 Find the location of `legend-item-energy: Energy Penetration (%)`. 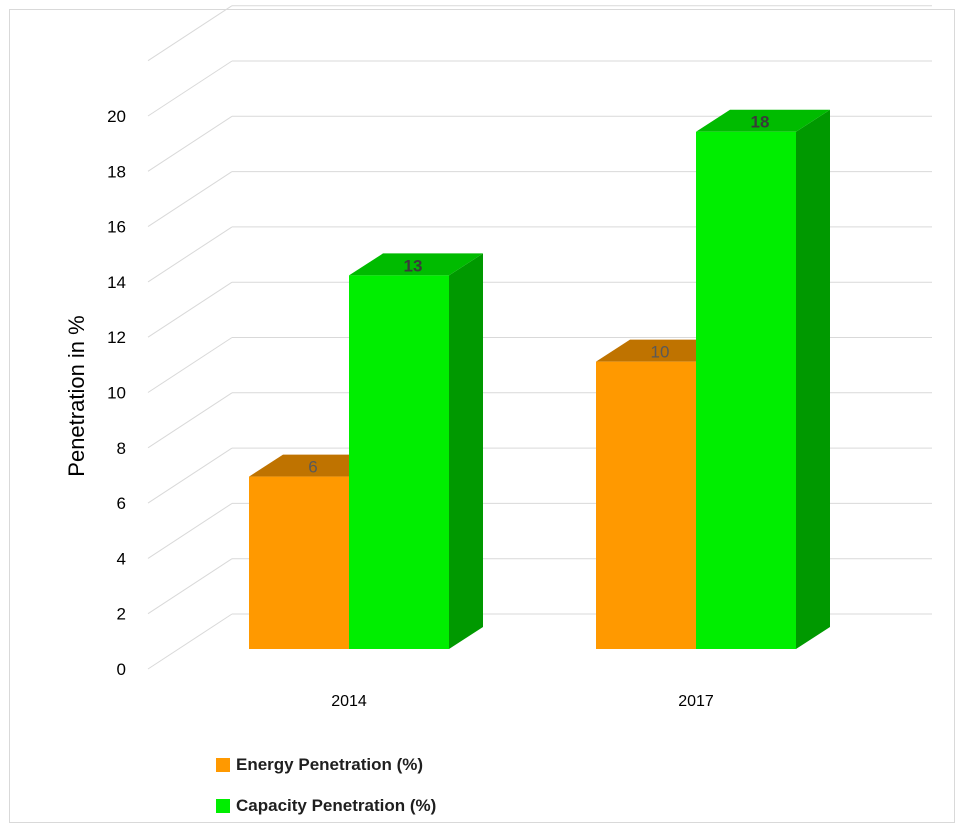

legend-item-energy: Energy Penetration (%) is located at coordinates (326, 765).